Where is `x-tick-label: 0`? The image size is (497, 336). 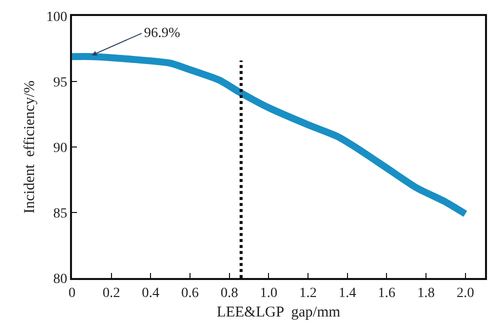
x-tick-label: 0 is located at coordinates (72, 293).